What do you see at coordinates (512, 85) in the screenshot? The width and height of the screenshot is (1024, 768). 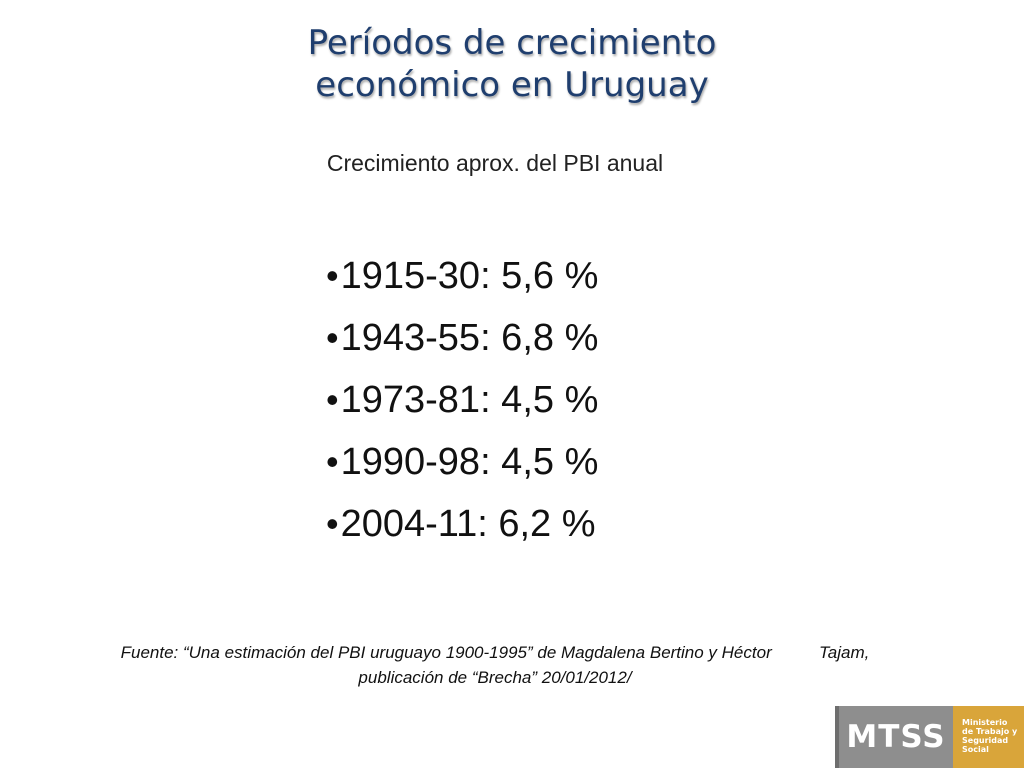 I see `title-line-2: económico en Uruguay` at bounding box center [512, 85].